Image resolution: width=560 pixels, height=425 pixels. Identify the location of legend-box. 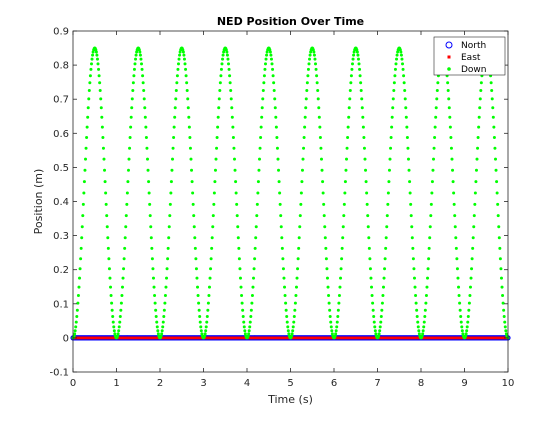
(469, 56).